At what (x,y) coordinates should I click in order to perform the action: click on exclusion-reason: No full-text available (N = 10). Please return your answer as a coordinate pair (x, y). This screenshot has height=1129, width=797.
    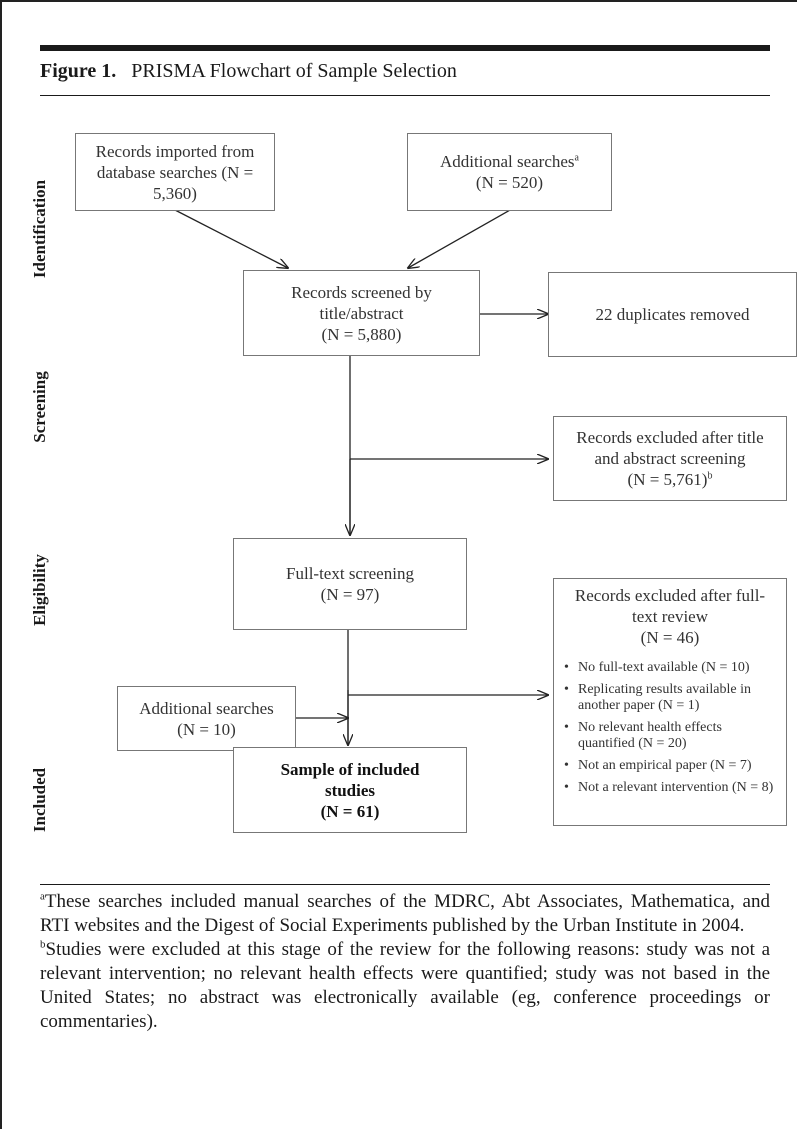
    Looking at the image, I should click on (671, 668).